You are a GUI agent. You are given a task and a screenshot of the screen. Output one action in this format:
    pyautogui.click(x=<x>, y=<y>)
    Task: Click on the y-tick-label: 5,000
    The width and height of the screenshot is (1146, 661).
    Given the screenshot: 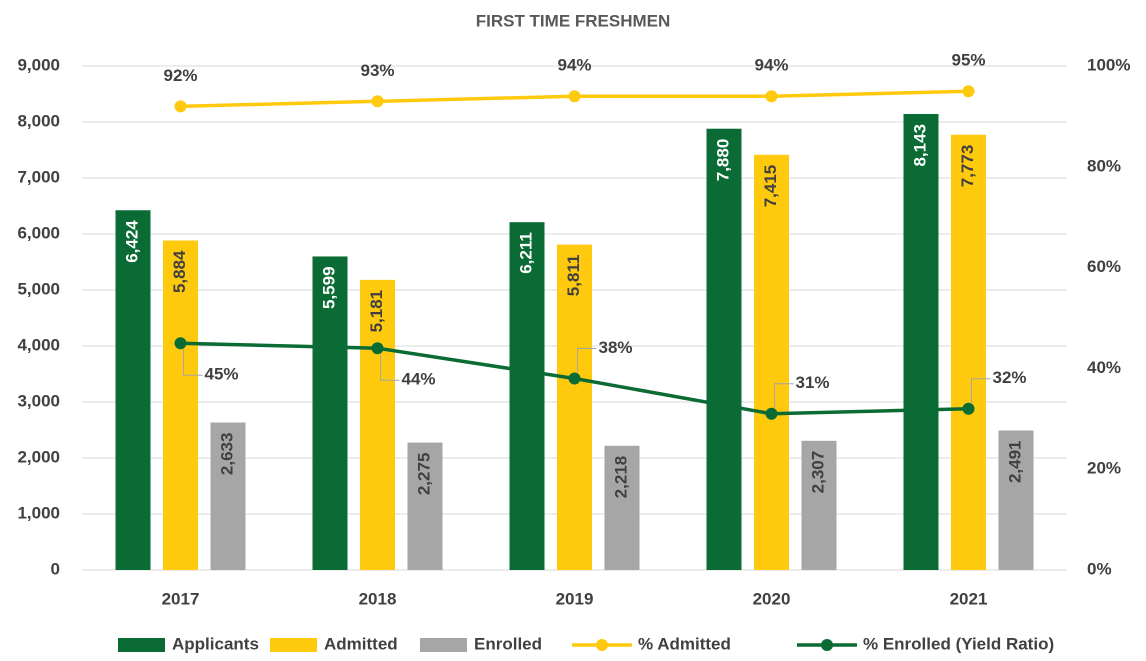 What is the action you would take?
    pyautogui.click(x=38, y=288)
    